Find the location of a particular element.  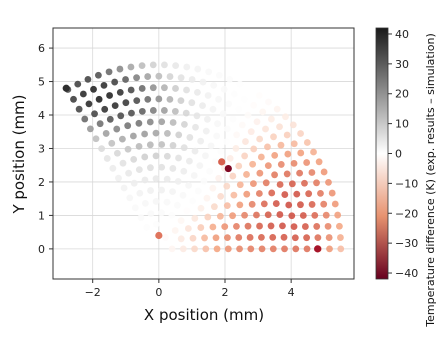

colorbar-tick-label: −40 is located at coordinates (406, 273).